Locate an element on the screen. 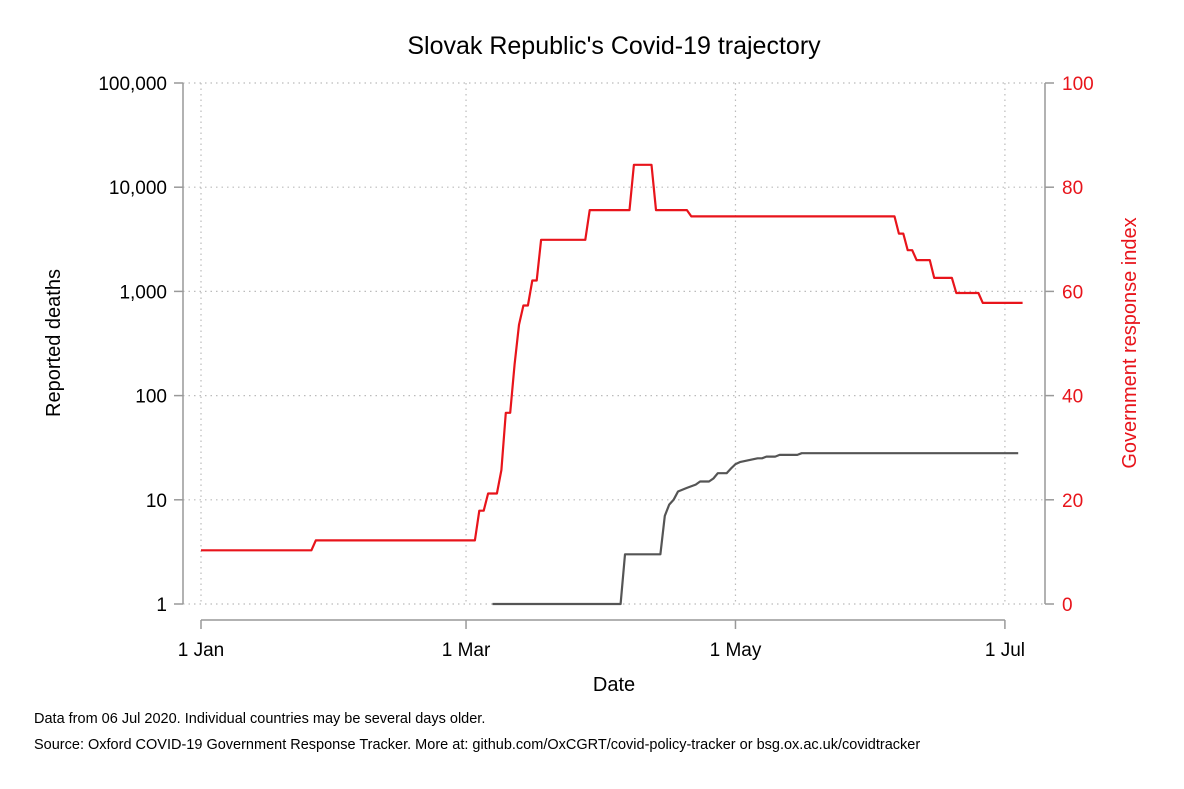 The height and width of the screenshot is (789, 1184). y-right-tick-label: 20 is located at coordinates (1072, 501).